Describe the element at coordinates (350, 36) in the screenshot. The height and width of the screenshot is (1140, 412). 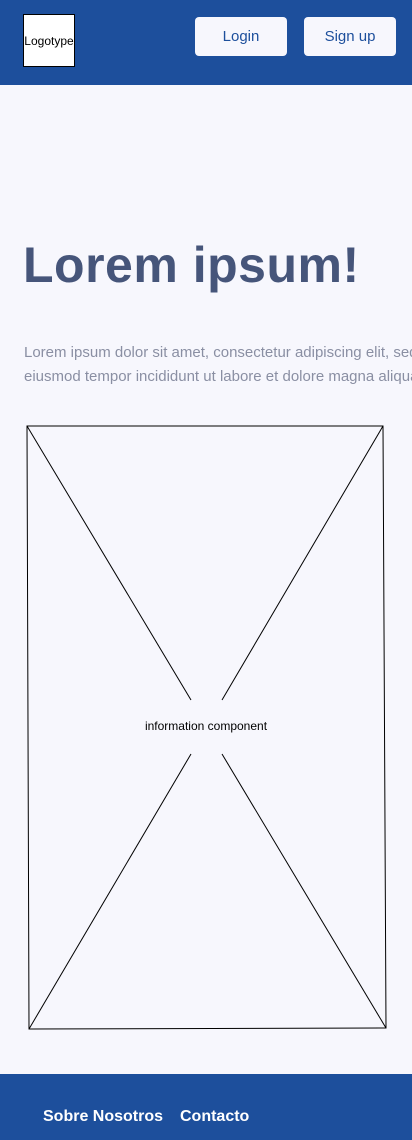
I see `signup-button: Sign up` at that location.